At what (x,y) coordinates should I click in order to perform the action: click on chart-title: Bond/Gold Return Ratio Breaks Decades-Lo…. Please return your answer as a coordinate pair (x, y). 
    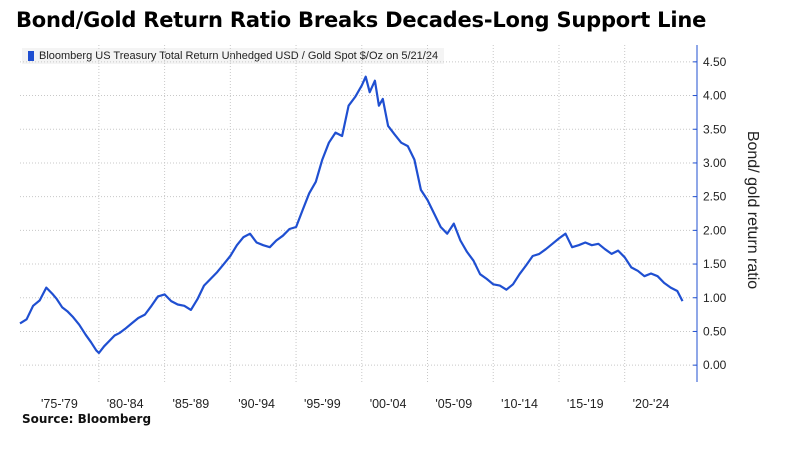
    Looking at the image, I should click on (361, 20).